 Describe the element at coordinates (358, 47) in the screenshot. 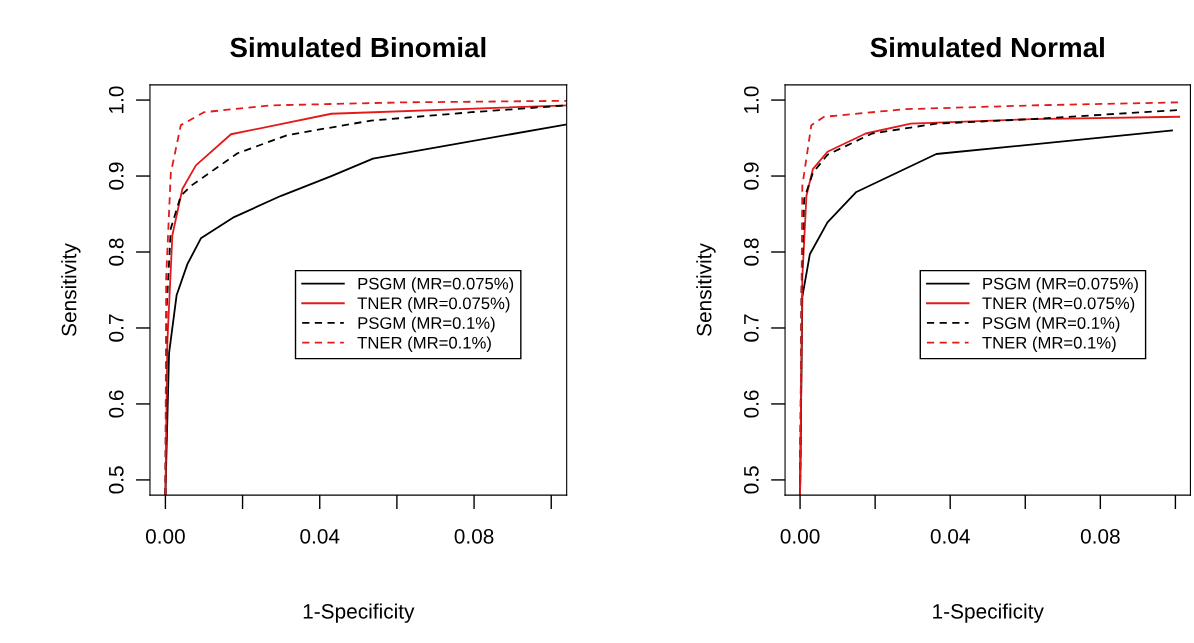

I see `chart-title: Simulated Binomial` at that location.